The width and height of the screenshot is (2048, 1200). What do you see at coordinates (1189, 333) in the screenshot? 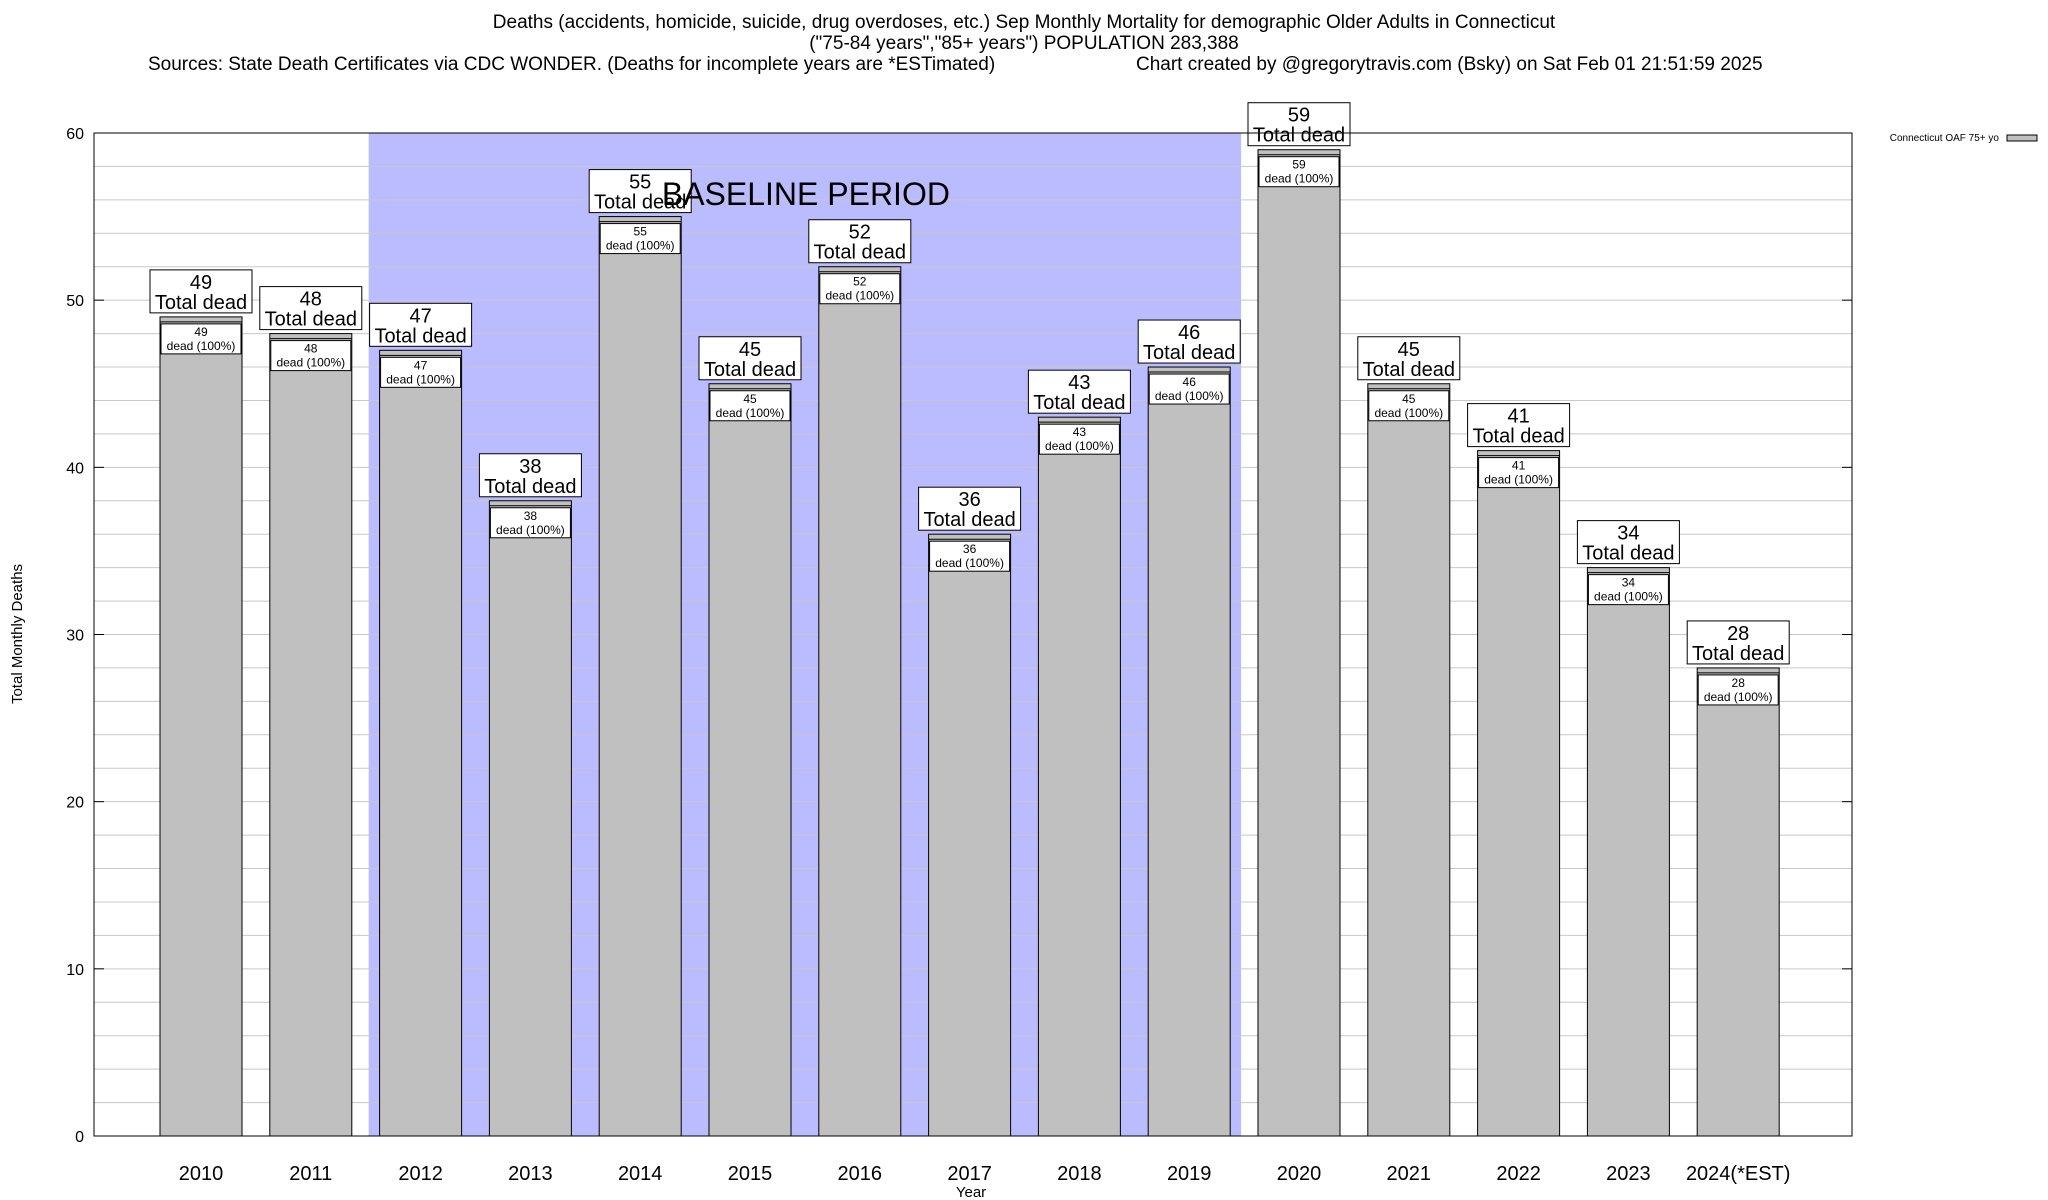
I see `total-value-label: 46` at bounding box center [1189, 333].